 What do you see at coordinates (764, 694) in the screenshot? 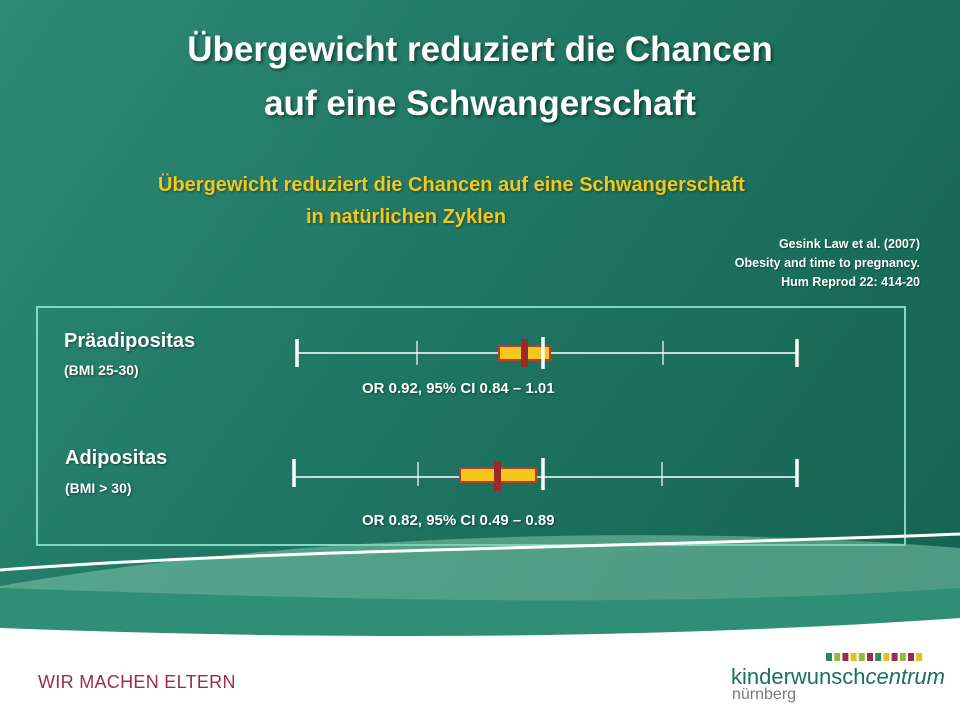
I see `logo-city: nürnberg` at bounding box center [764, 694].